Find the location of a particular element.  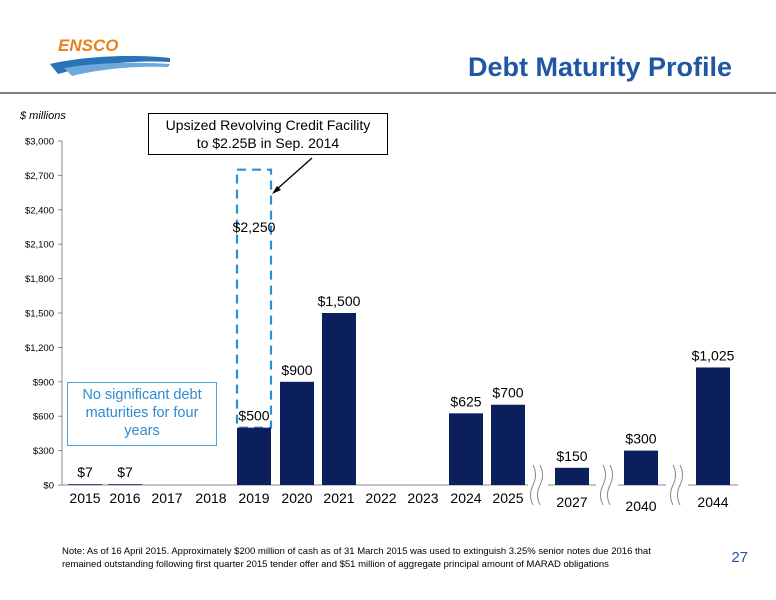

bar-value-label: $300 is located at coordinates (640, 439).